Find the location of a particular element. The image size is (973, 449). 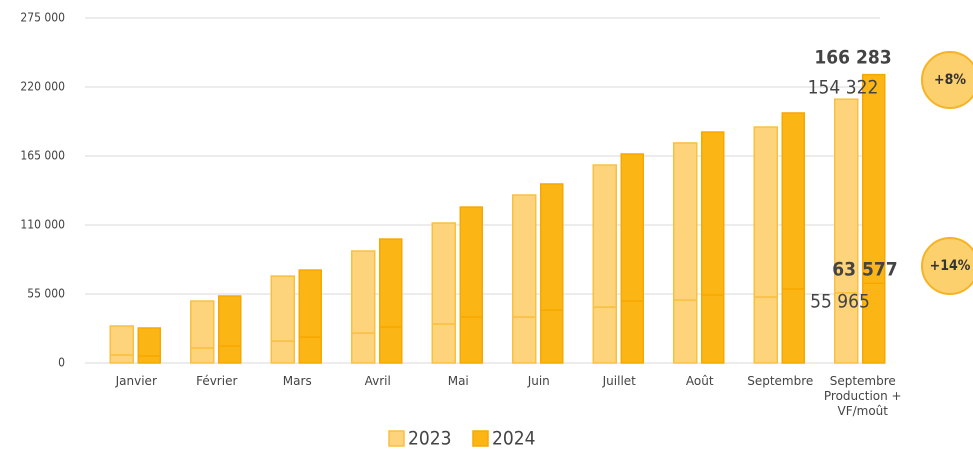

value-label: 166 283 is located at coordinates (852, 58).